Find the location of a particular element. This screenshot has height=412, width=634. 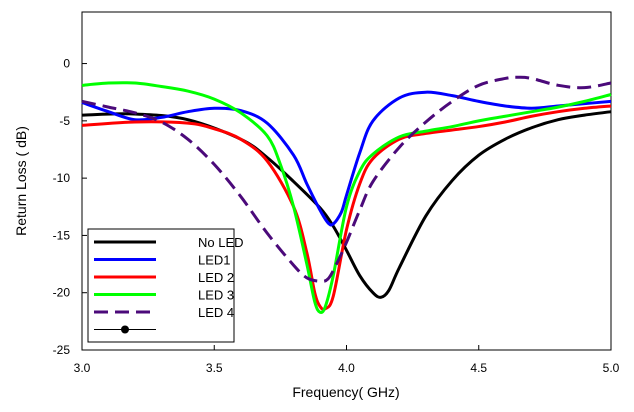

y-axis-title: Return Loss ( dB) is located at coordinates (21, 181).